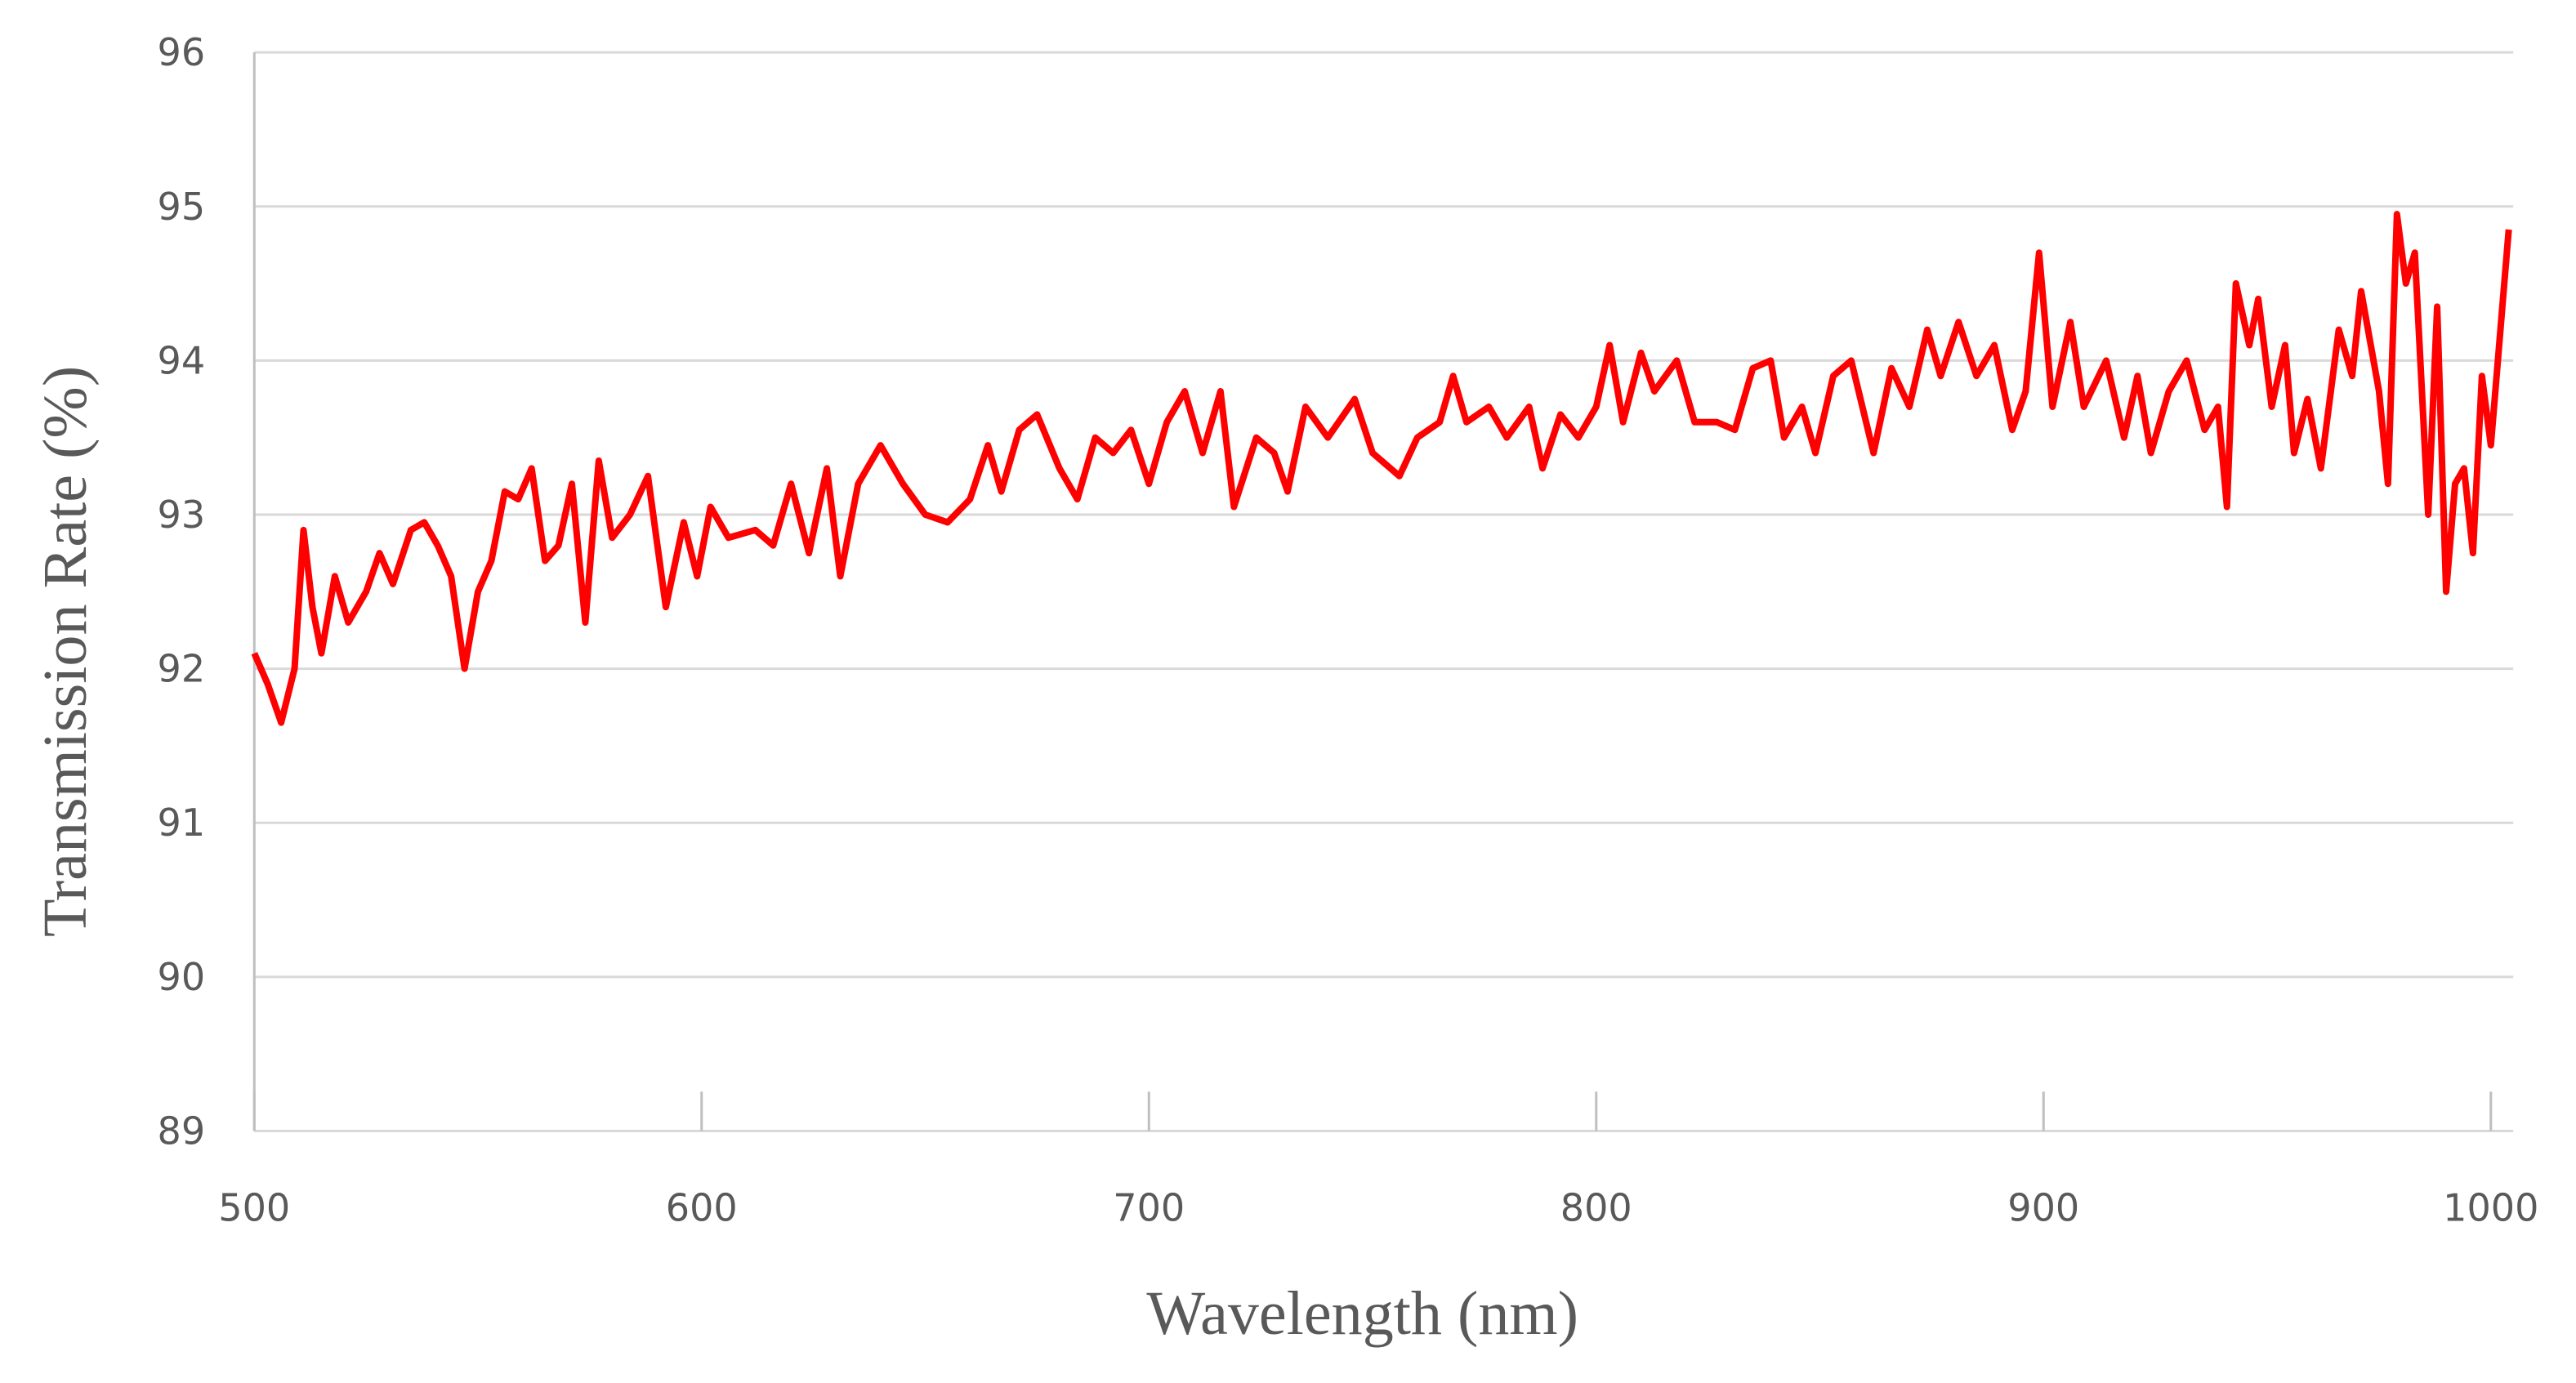  What do you see at coordinates (182, 823) in the screenshot?
I see `y-tick-label: 91` at bounding box center [182, 823].